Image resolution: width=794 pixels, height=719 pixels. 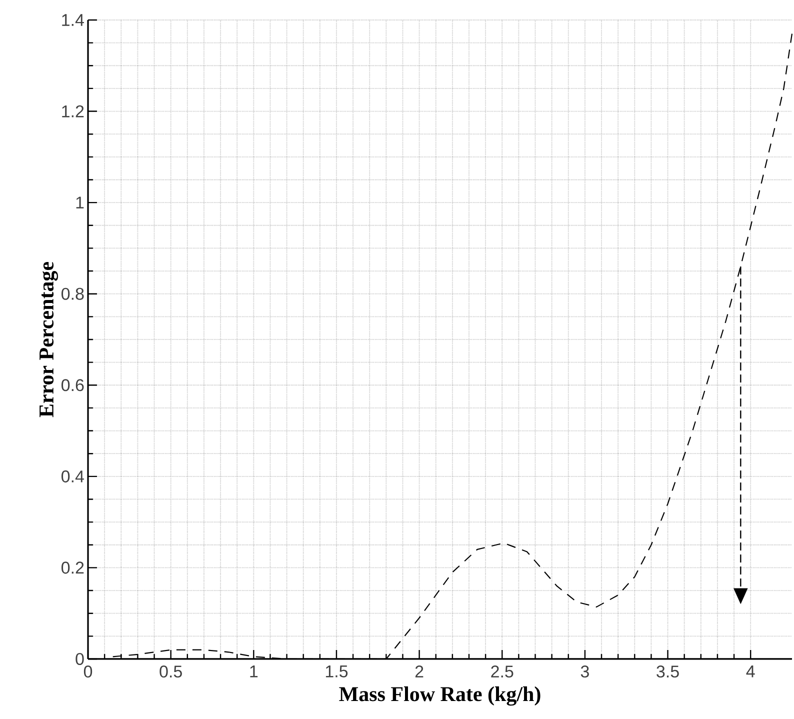 What do you see at coordinates (80, 659) in the screenshot?
I see `y-tick-label: 0` at bounding box center [80, 659].